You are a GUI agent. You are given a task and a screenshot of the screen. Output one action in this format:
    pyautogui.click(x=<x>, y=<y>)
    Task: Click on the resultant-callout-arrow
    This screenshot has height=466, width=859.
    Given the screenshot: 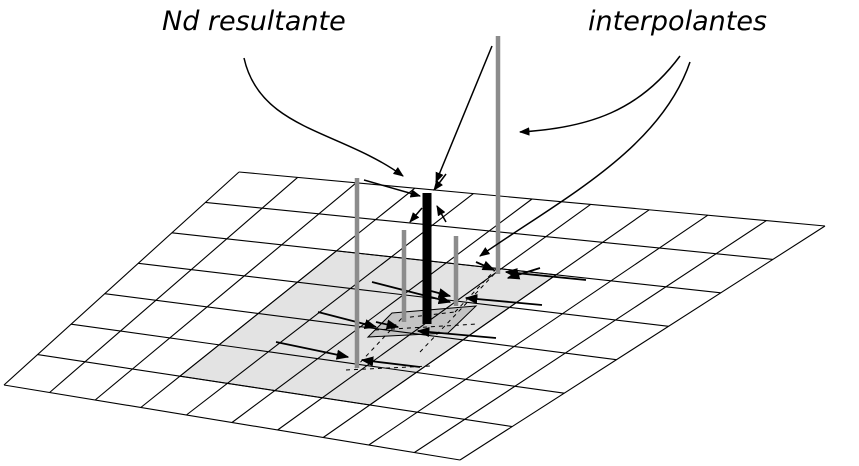 What is the action you would take?
    pyautogui.click(x=323, y=117)
    